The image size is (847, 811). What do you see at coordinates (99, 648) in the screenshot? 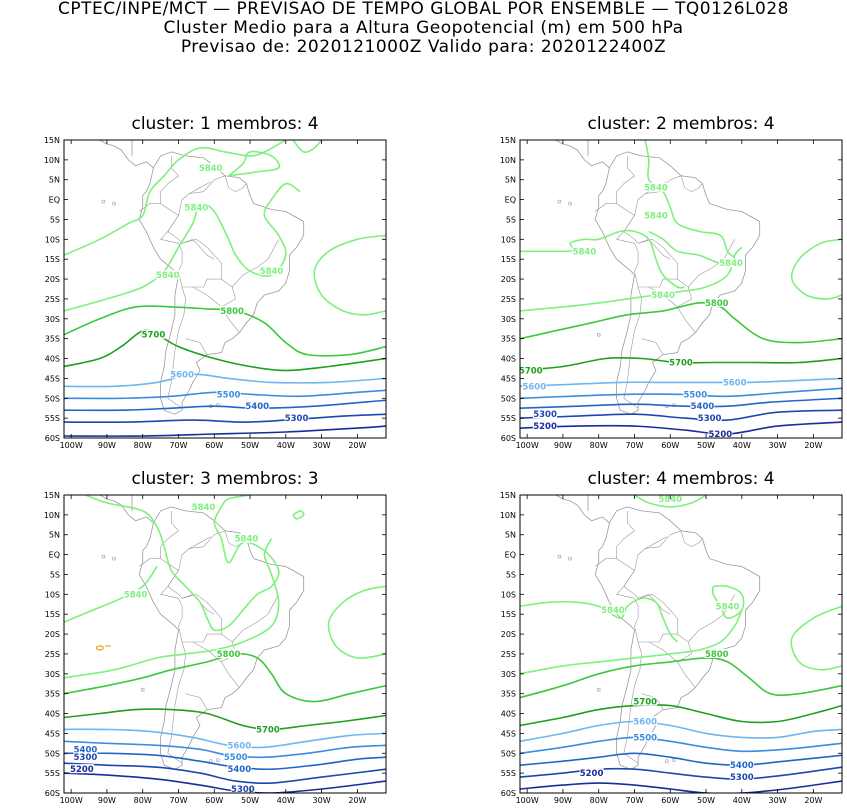
I see `orange-contour-blob` at bounding box center [99, 648].